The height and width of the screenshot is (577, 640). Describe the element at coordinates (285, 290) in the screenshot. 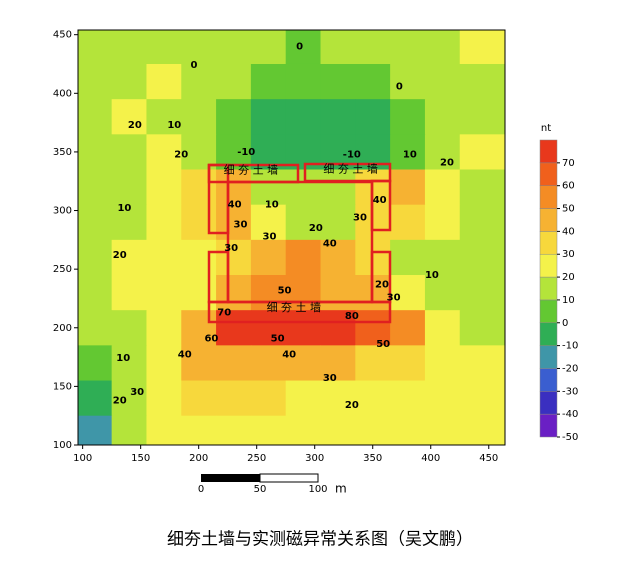

I see `contour-label: 50` at that location.